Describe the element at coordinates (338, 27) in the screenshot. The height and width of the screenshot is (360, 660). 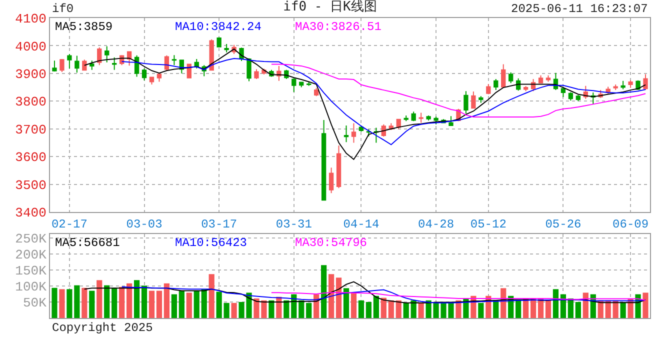
I see `text: MA30:3826.51` at that location.